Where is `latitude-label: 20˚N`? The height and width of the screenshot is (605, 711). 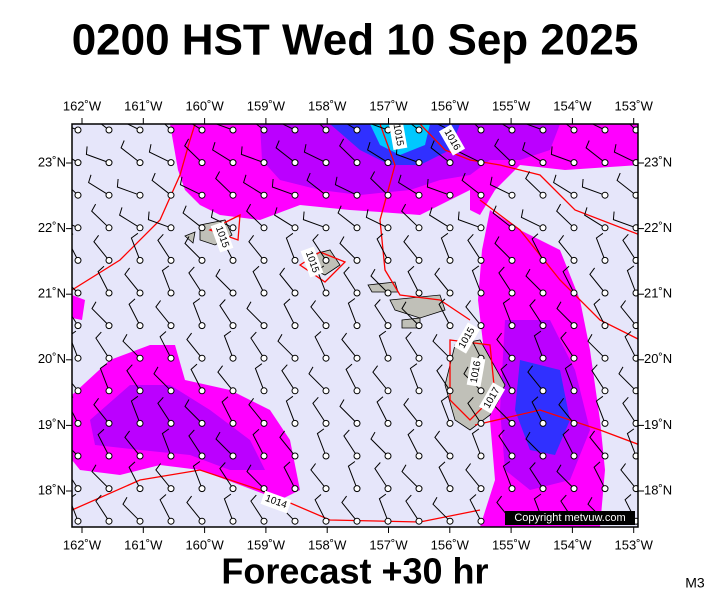 latitude-label: 20˚N is located at coordinates (658, 358).